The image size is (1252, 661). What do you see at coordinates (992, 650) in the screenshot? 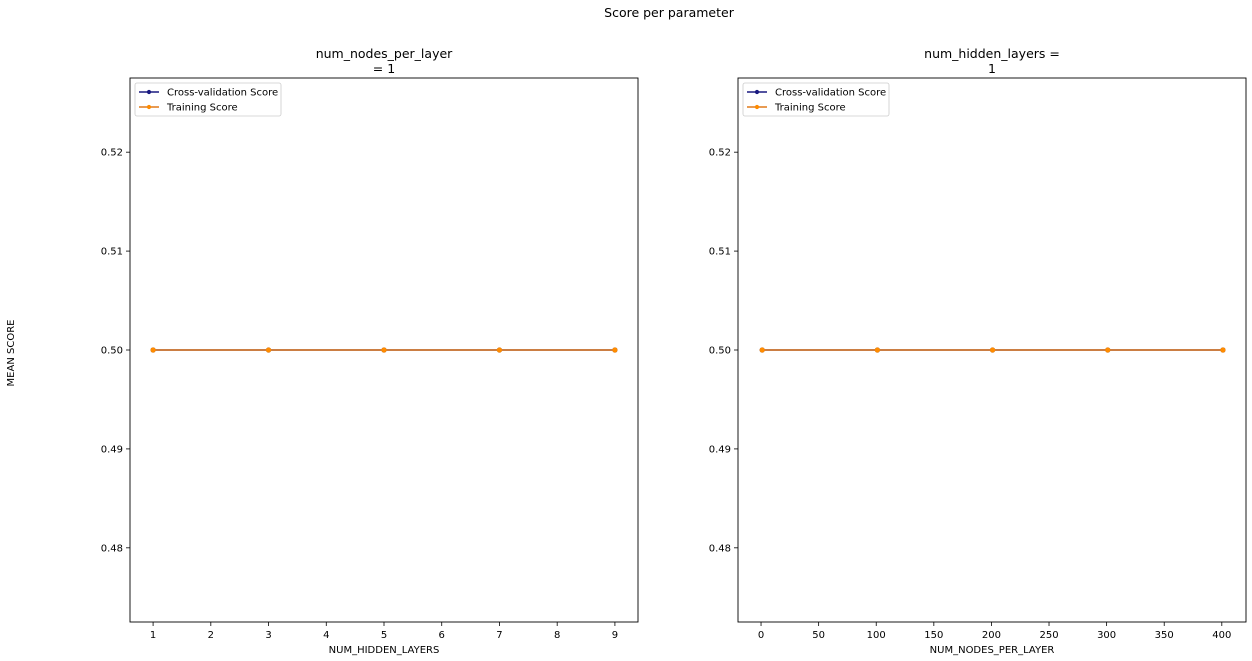
I see `x-axis-label: NUM_NODES_PER_LAYER` at bounding box center [992, 650].